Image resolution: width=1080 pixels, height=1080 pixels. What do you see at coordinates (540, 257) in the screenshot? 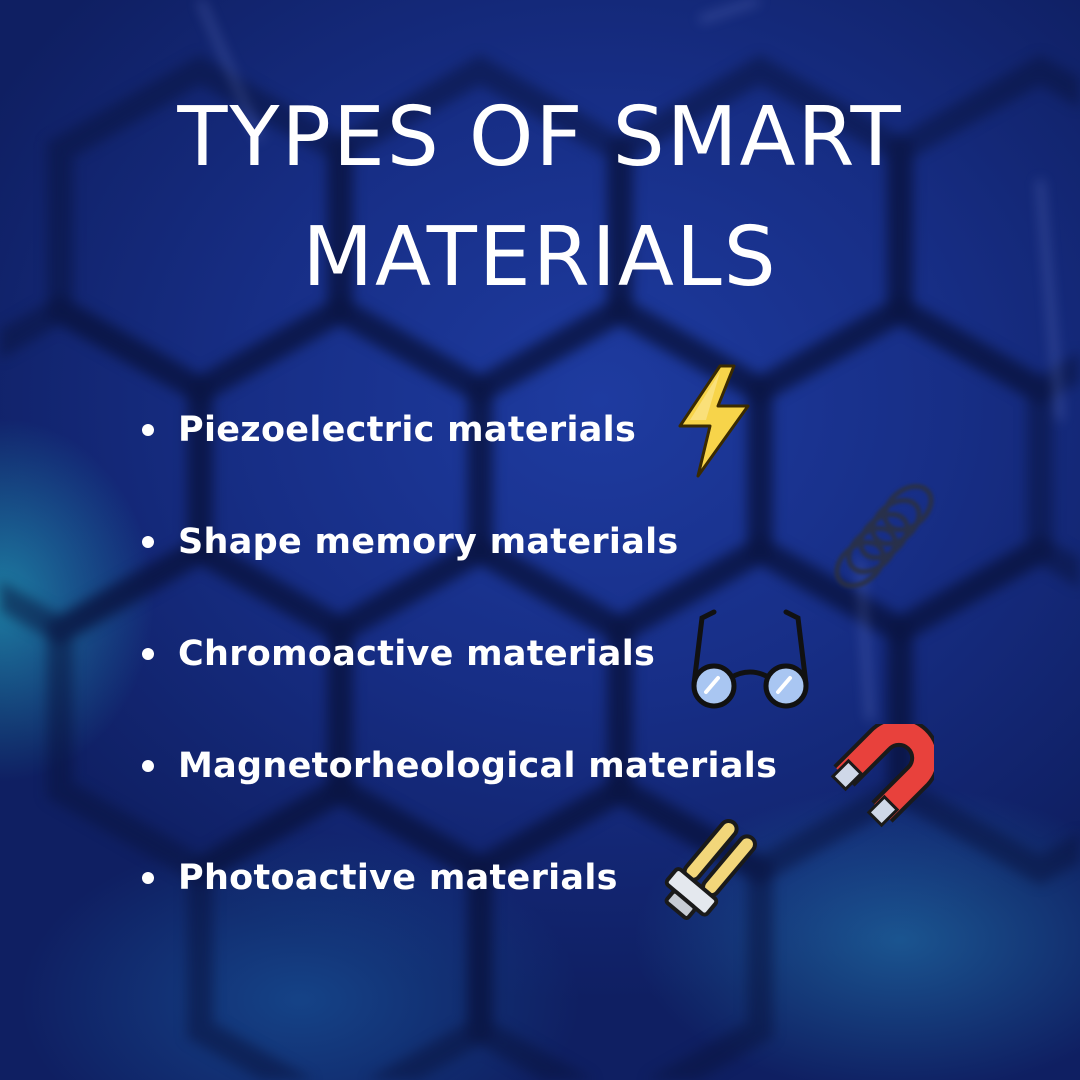
I see `title-line-2: MATERIALS` at bounding box center [540, 257].